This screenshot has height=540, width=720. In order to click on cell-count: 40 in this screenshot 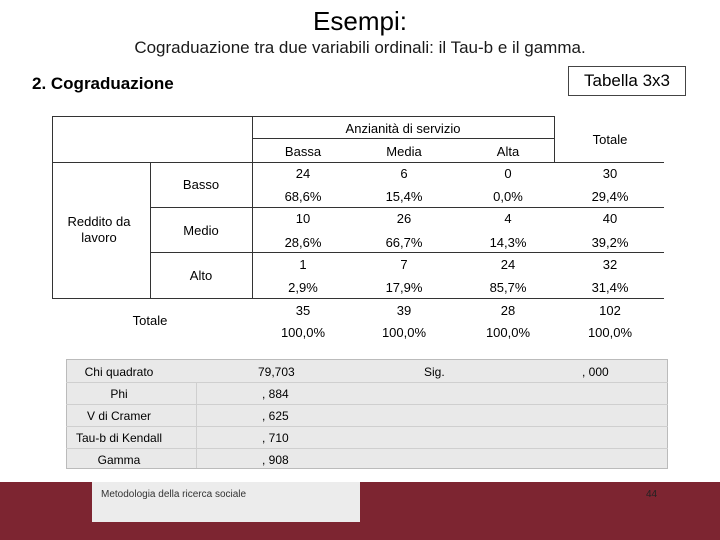, I will do `click(610, 218)`.